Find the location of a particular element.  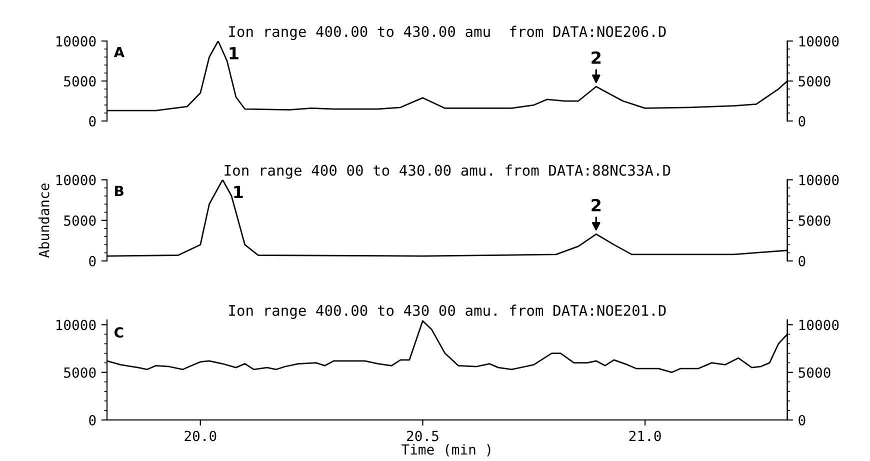

x-axis-title: Time (min ) is located at coordinates (446, 450).